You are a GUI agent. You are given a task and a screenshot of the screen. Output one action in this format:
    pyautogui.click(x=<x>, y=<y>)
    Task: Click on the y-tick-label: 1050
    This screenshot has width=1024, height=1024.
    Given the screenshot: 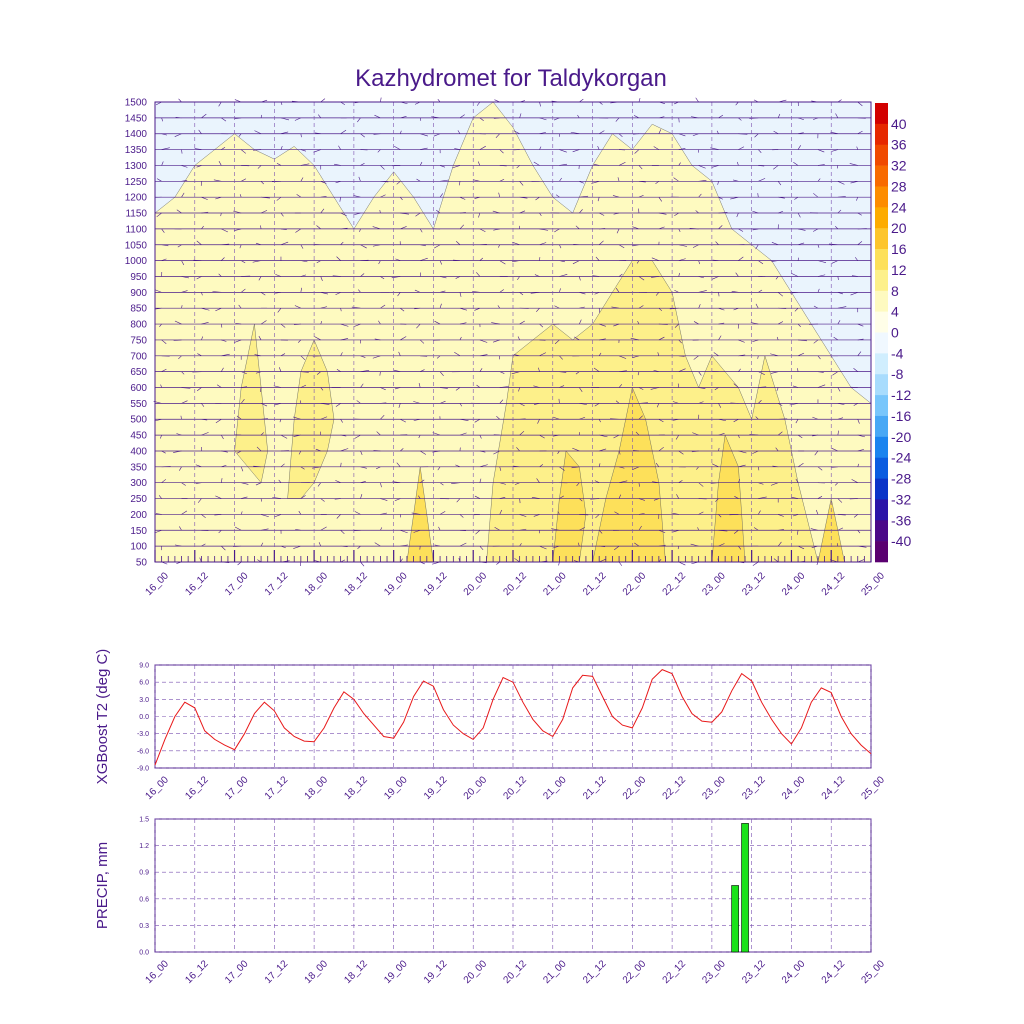 What is the action you would take?
    pyautogui.click(x=136, y=245)
    